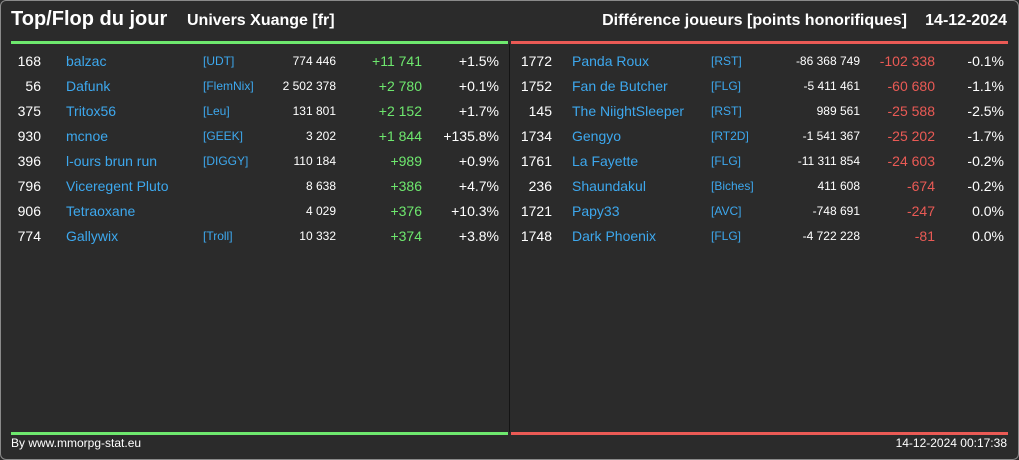 This screenshot has width=1019, height=460. I want to click on player-name-link: Shaundakul, so click(609, 186).